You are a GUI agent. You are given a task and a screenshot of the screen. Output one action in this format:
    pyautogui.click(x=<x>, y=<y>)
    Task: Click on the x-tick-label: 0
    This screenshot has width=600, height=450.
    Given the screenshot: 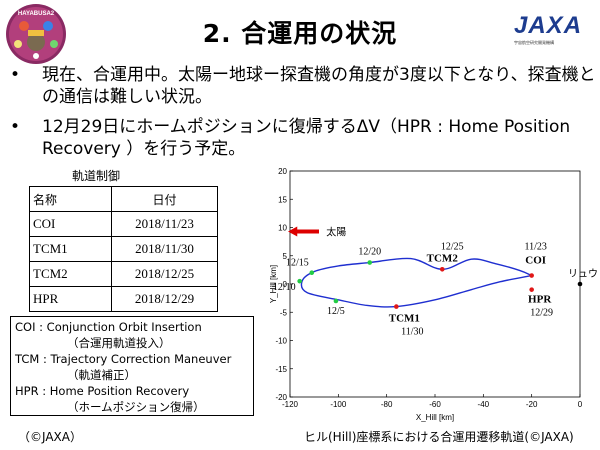 What is the action you would take?
    pyautogui.click(x=580, y=404)
    